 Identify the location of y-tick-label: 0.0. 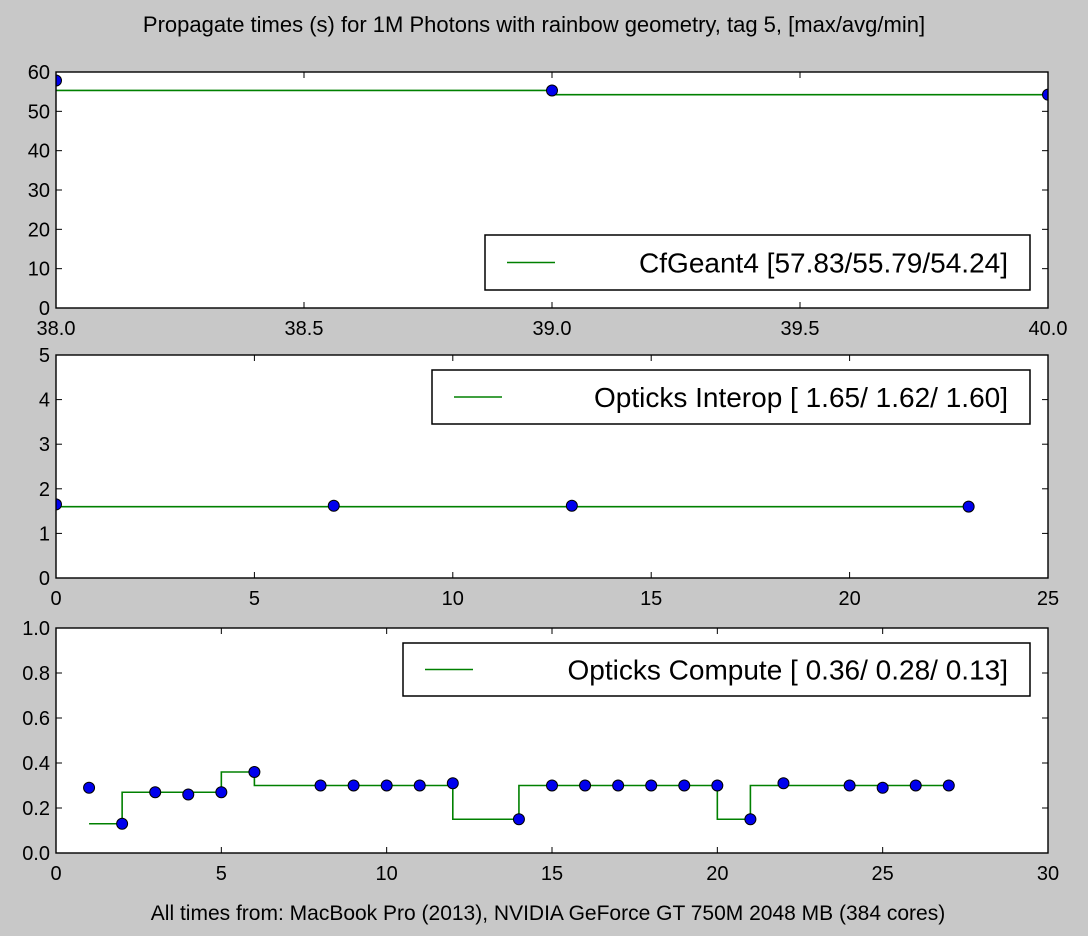
(36, 854).